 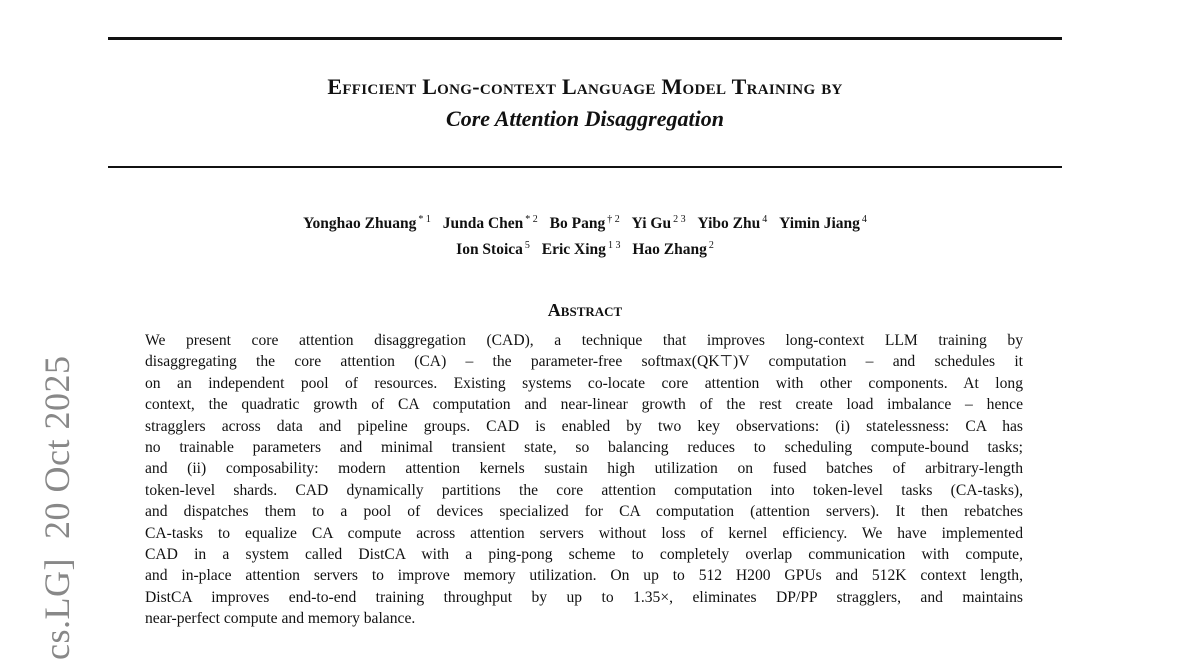 What do you see at coordinates (585, 38) in the screenshot?
I see `top-rule` at bounding box center [585, 38].